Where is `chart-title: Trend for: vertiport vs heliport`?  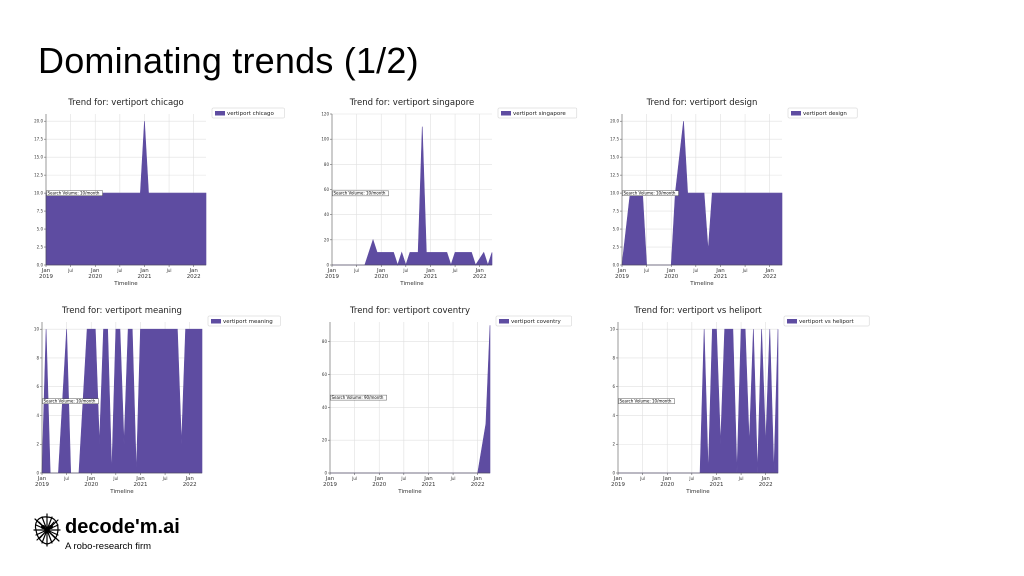 chart-title: Trend for: vertiport vs heliport is located at coordinates (697, 311).